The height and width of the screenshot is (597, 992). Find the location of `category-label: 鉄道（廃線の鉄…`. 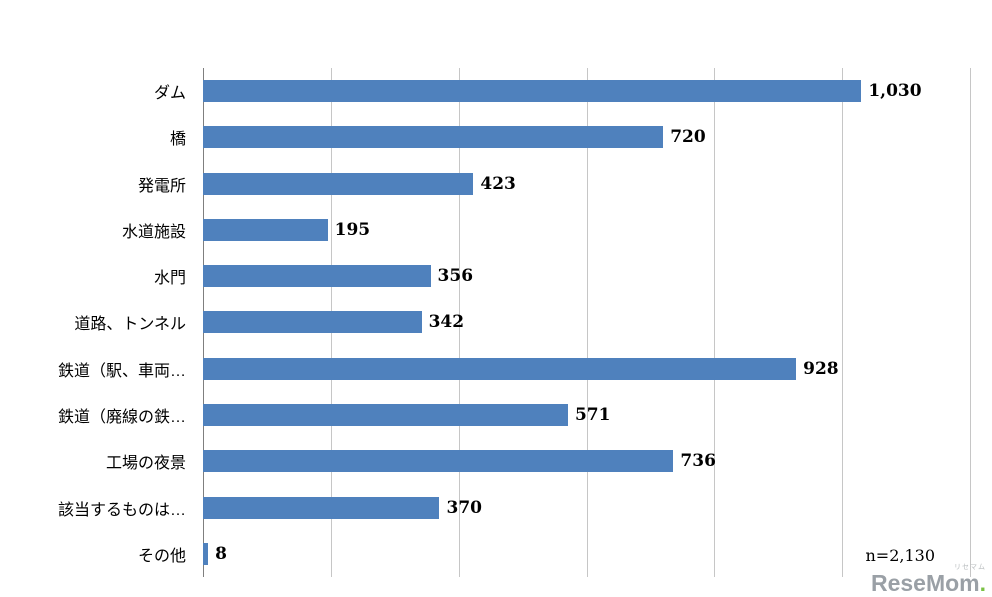

category-label: 鉄道（廃線の鉄… is located at coordinates (121, 417).